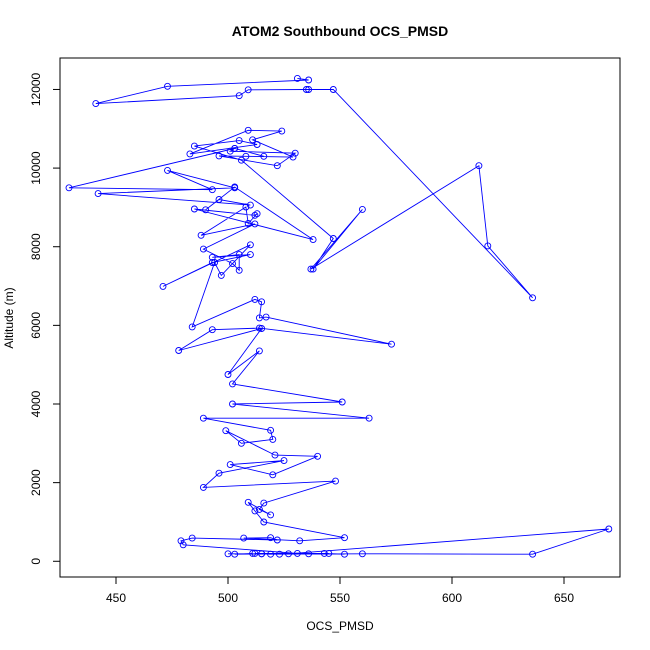 The height and width of the screenshot is (650, 650). Describe the element at coordinates (340, 590) in the screenshot. I see `x-axis: 450 500 550 600 650` at that location.